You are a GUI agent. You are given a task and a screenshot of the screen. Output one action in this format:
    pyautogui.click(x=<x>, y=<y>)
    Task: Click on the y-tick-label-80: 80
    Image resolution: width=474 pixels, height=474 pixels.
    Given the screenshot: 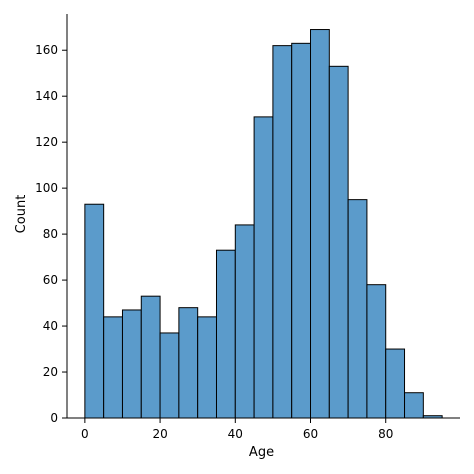 What is the action you would take?
    pyautogui.click(x=50, y=234)
    